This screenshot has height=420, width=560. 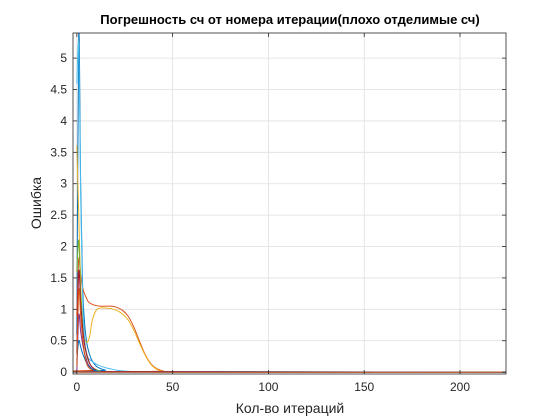 What do you see at coordinates (63, 58) in the screenshot?
I see `y-tick-label: 5` at bounding box center [63, 58].